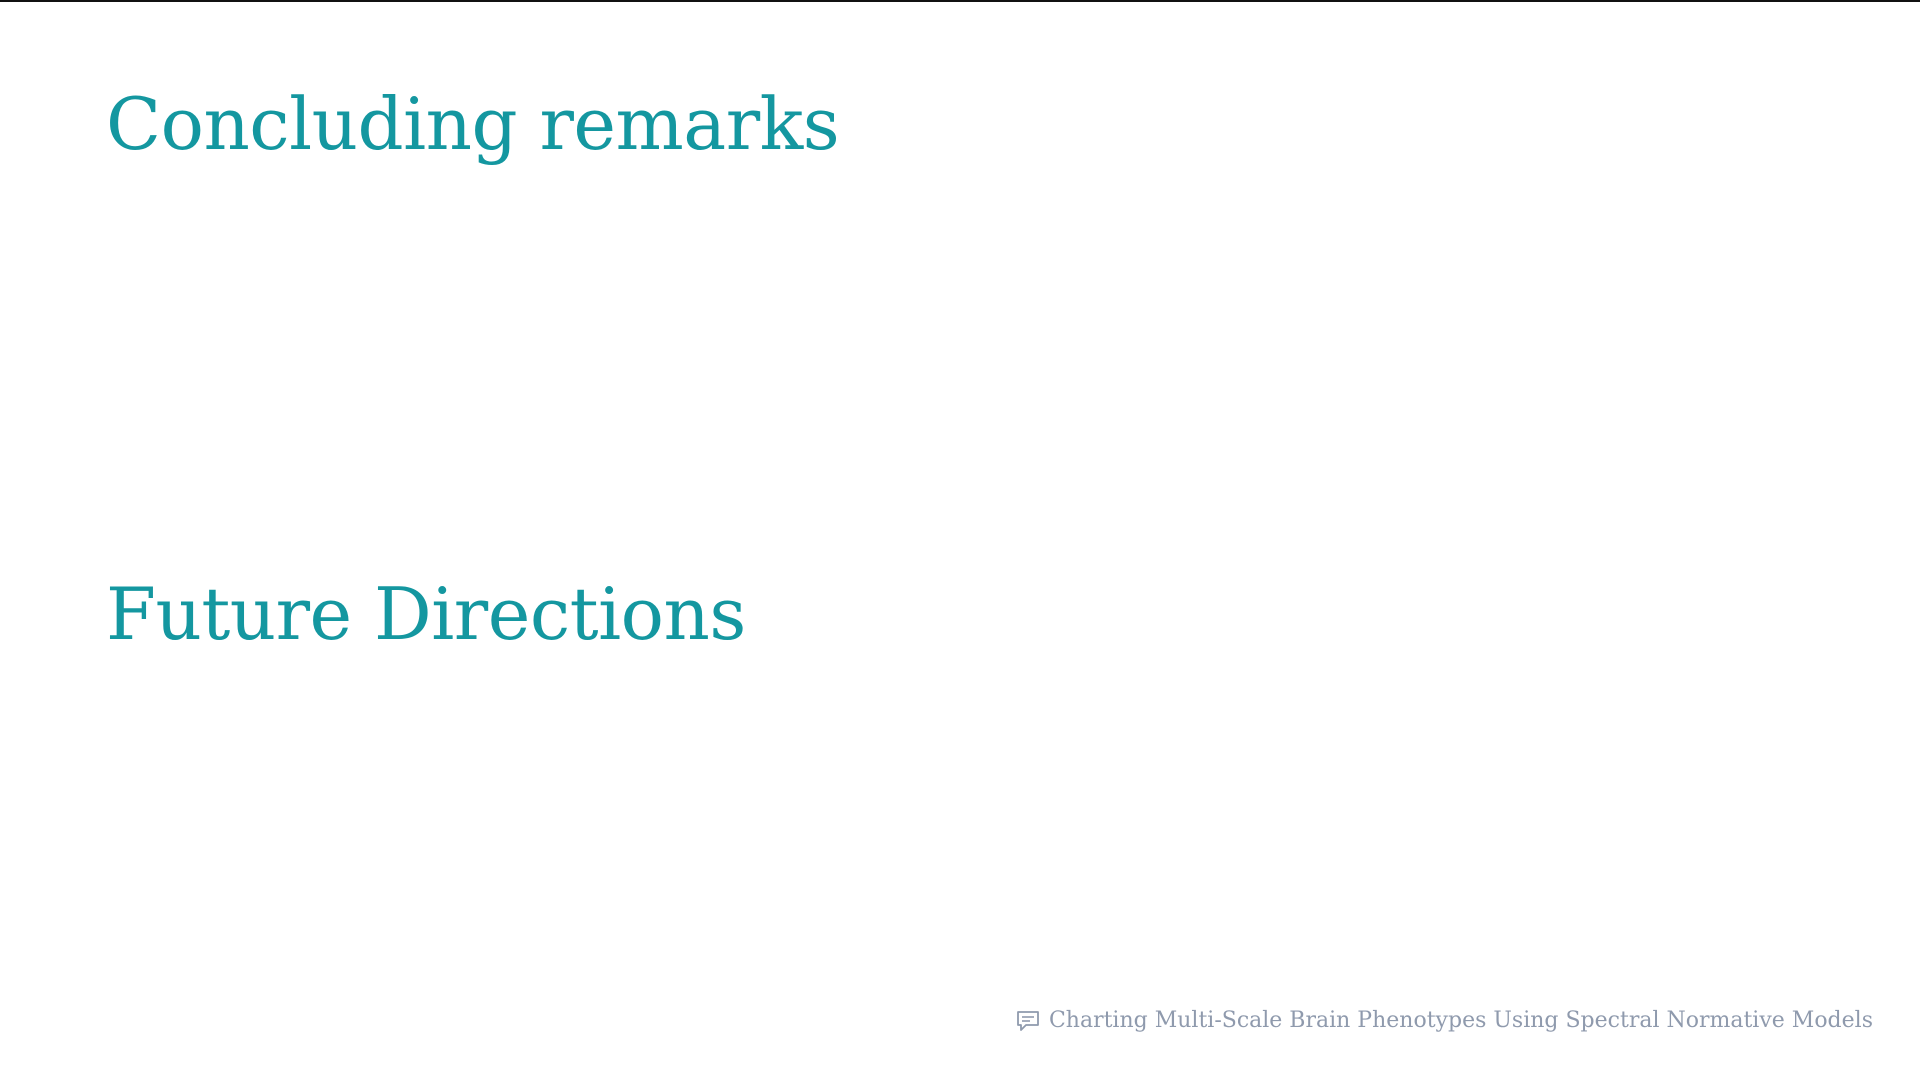 Image resolution: width=1920 pixels, height=1082 pixels. Describe the element at coordinates (426, 614) in the screenshot. I see `heading-future-directions: Future Directions` at that location.